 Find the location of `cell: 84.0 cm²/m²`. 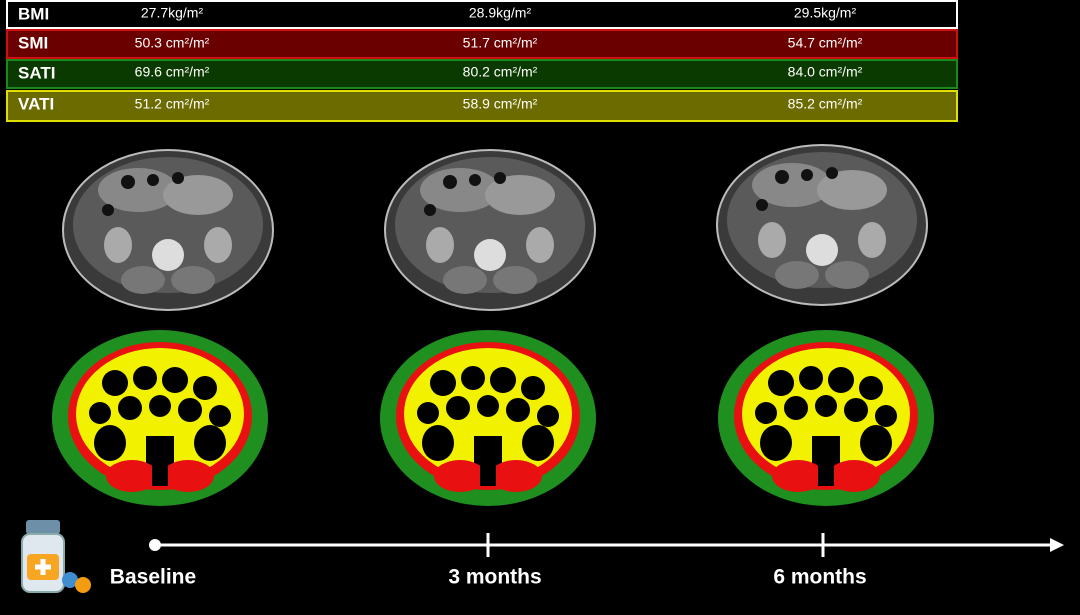

cell: 84.0 cm²/m² is located at coordinates (825, 72).